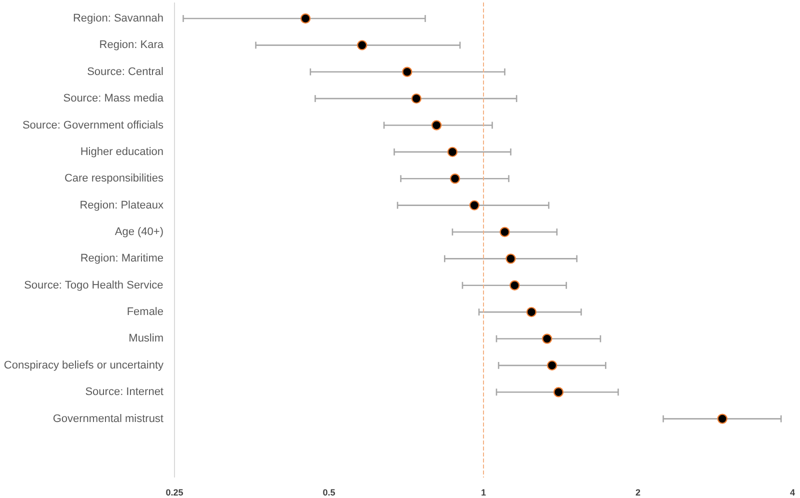  I want to click on x-tick-label: 0.25, so click(175, 493).